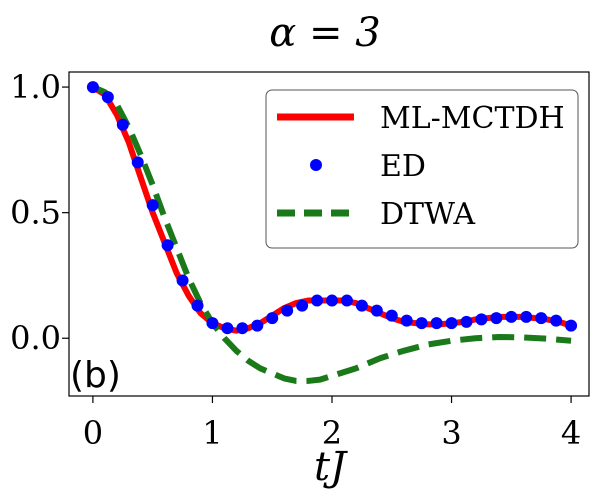 This screenshot has width=599, height=491. Describe the element at coordinates (472, 118) in the screenshot. I see `legend-label-ml-mctdh: ML-MCTDH` at that location.